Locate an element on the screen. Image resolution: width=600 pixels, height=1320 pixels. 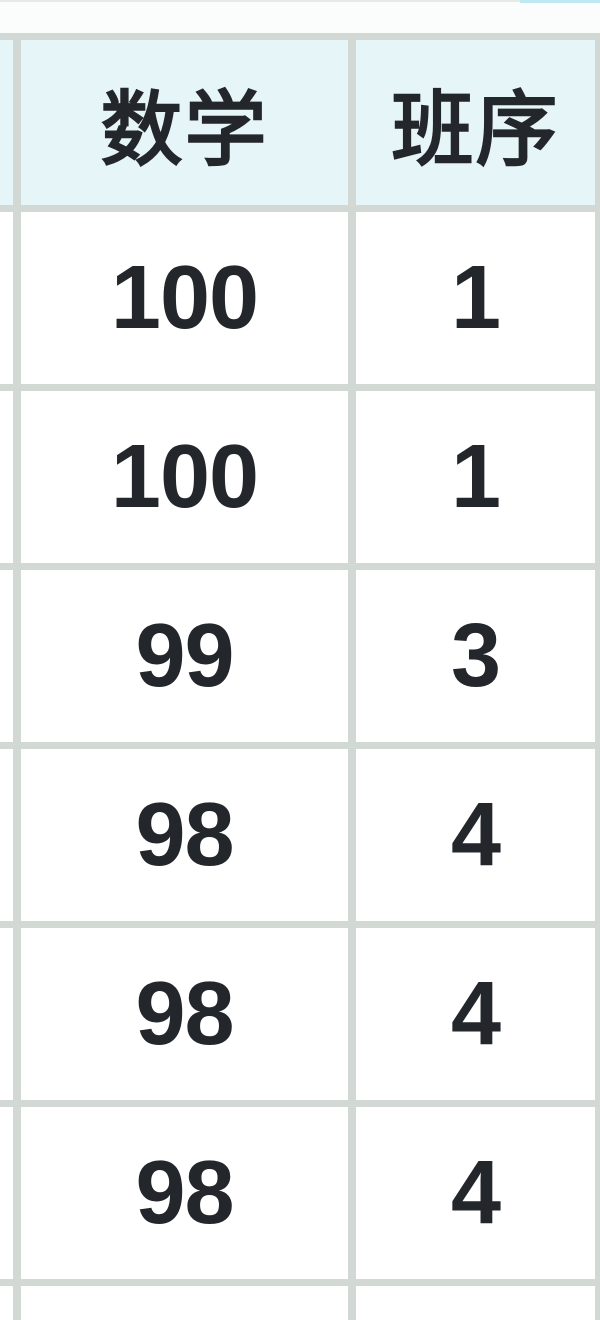
header-cell-math: 数学 is located at coordinates (184, 122).